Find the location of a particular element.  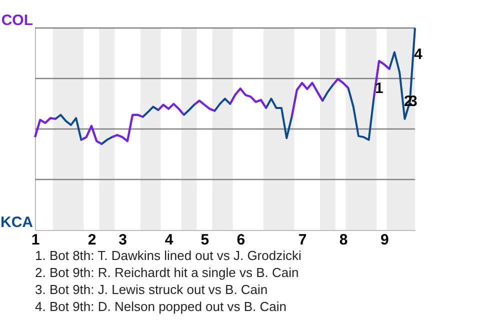

text: 3. Bot 9th: J. Lewis struck out vs B. Cain is located at coordinates (151, 289).